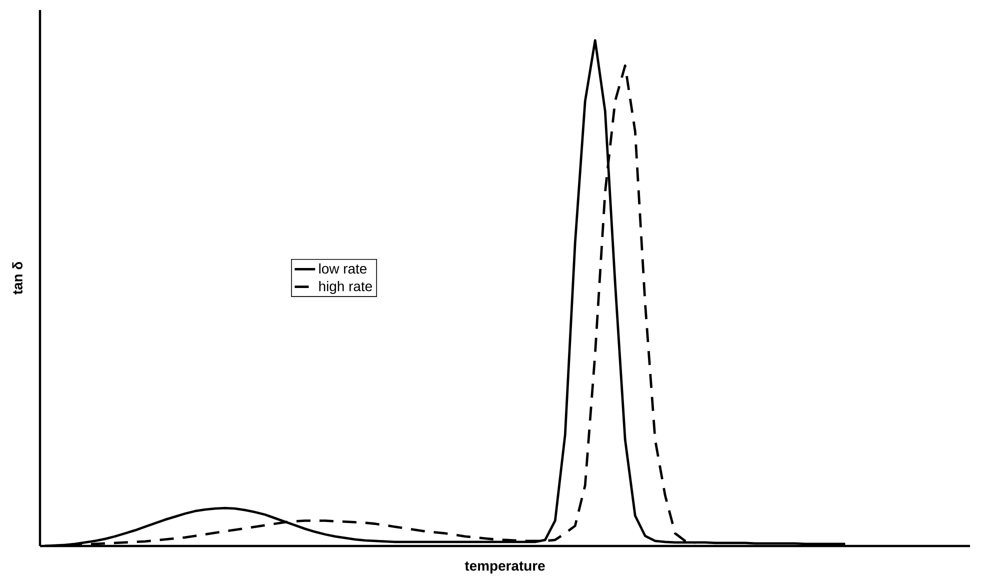  I want to click on legend-label: low rate, so click(343, 268).